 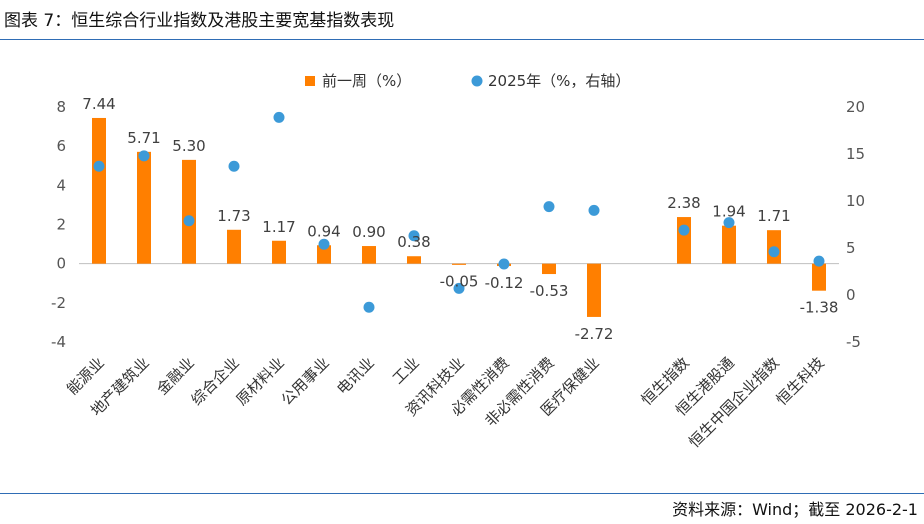 What do you see at coordinates (61, 225) in the screenshot?
I see `y-left-tick-label: 2` at bounding box center [61, 225].